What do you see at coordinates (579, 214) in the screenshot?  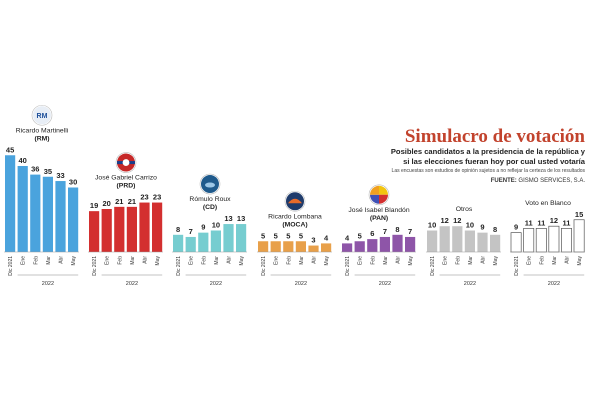 I see `bar-value-label: 15` at bounding box center [579, 214].